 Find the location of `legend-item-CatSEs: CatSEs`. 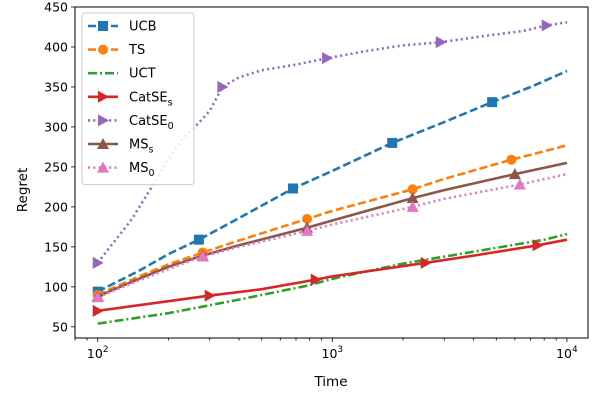

legend-item-CatSEs: CatSEs is located at coordinates (130, 99).